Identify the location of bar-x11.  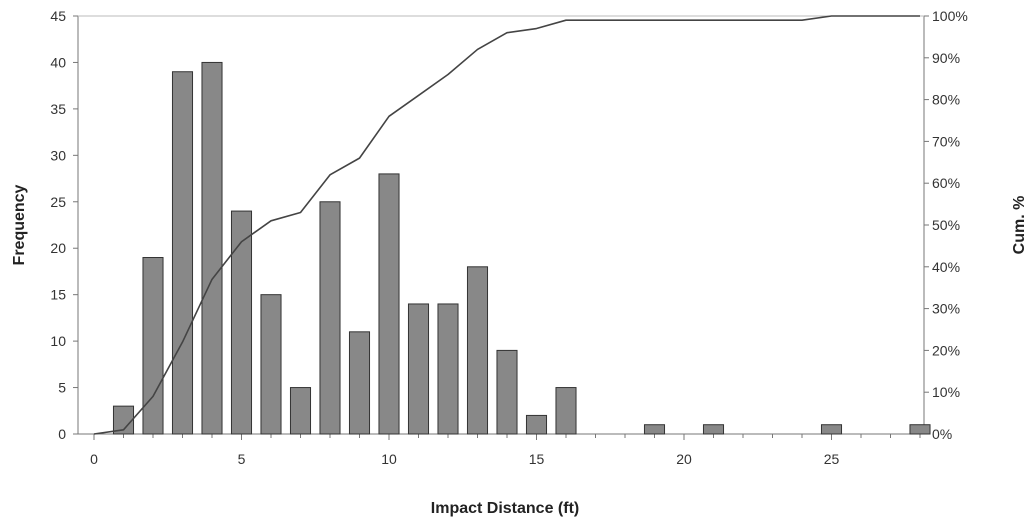
(418, 369).